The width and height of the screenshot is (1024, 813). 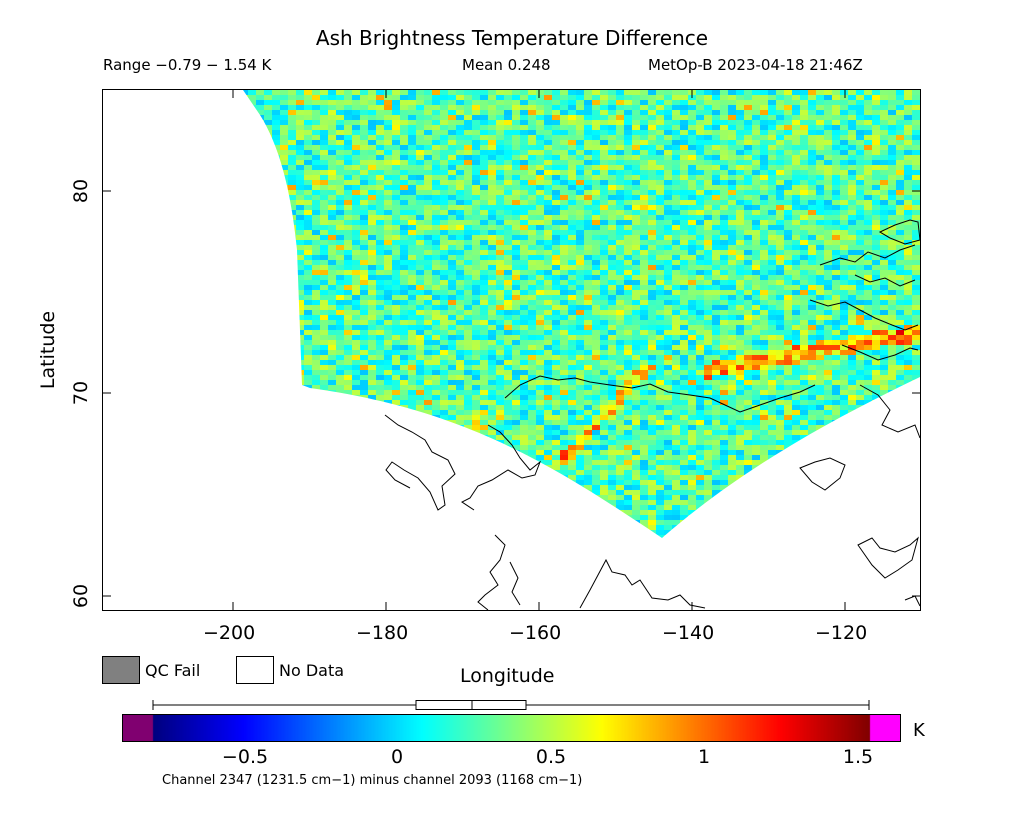 I want to click on x-tick-label: −120, so click(x=841, y=633).